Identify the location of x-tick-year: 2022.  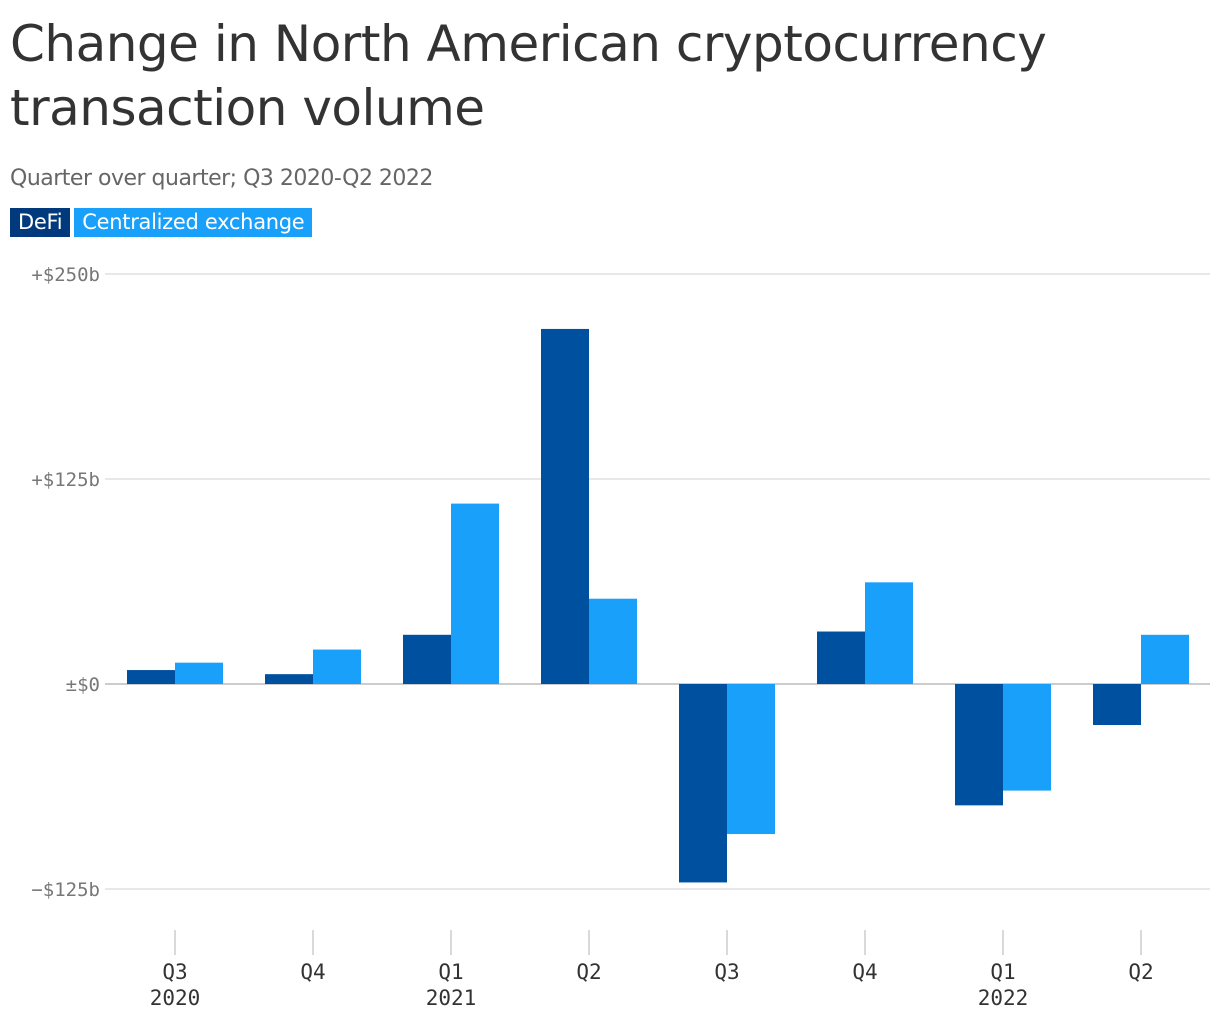
(1003, 998).